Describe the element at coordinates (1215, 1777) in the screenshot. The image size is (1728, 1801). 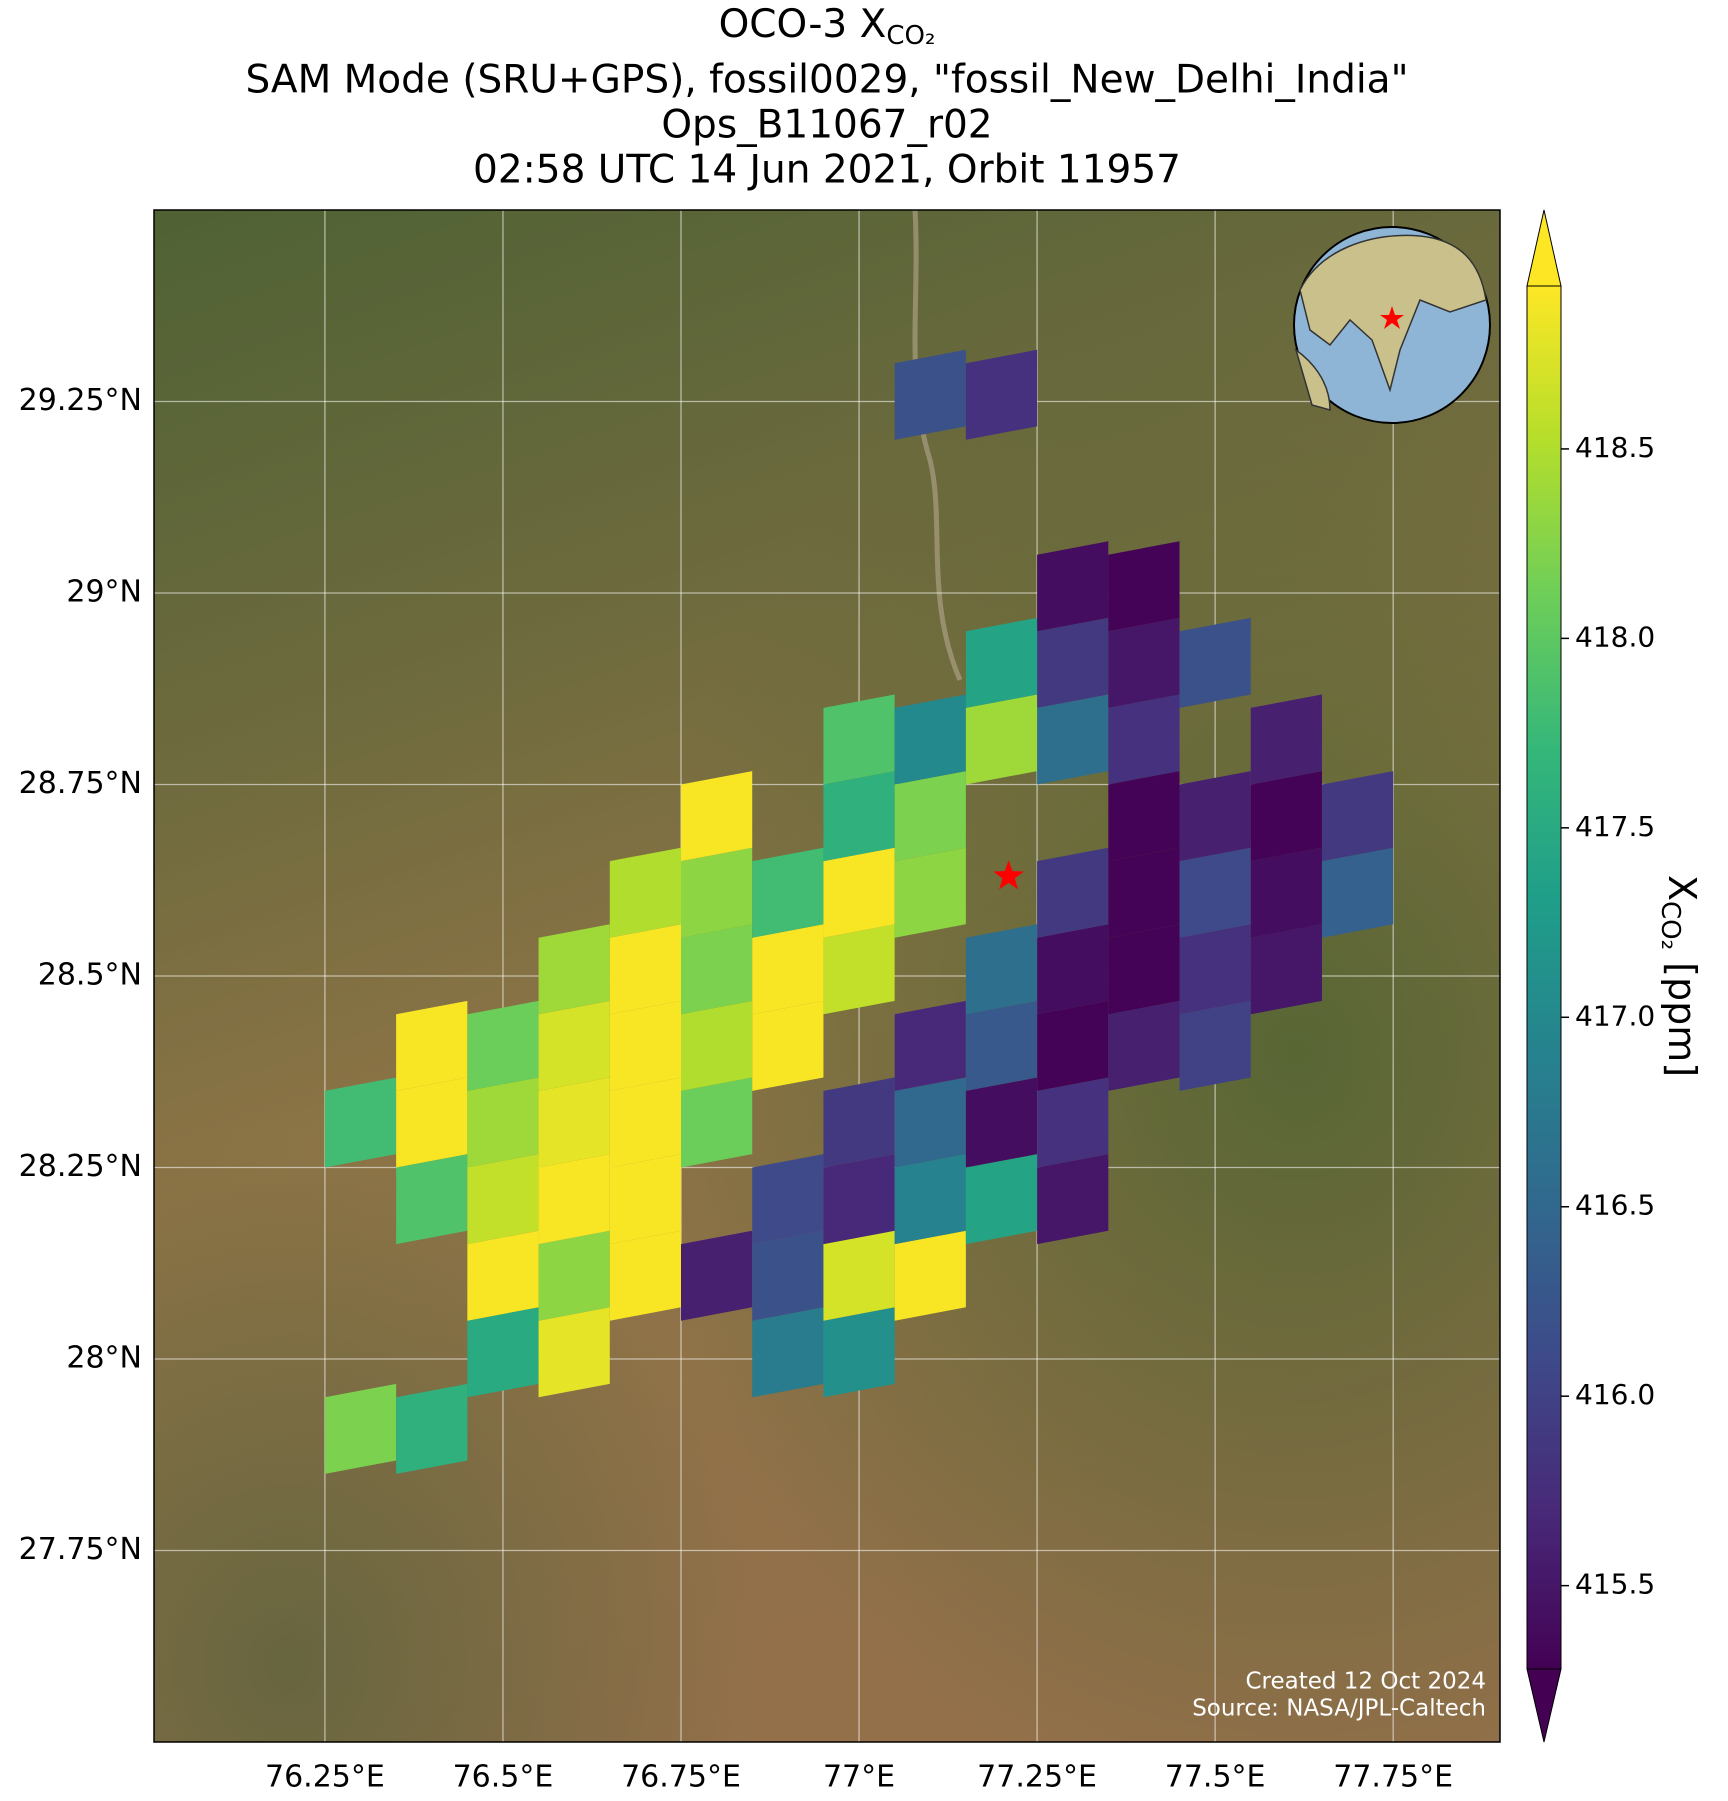
I see `x-tick-label: 77.5°E` at that location.